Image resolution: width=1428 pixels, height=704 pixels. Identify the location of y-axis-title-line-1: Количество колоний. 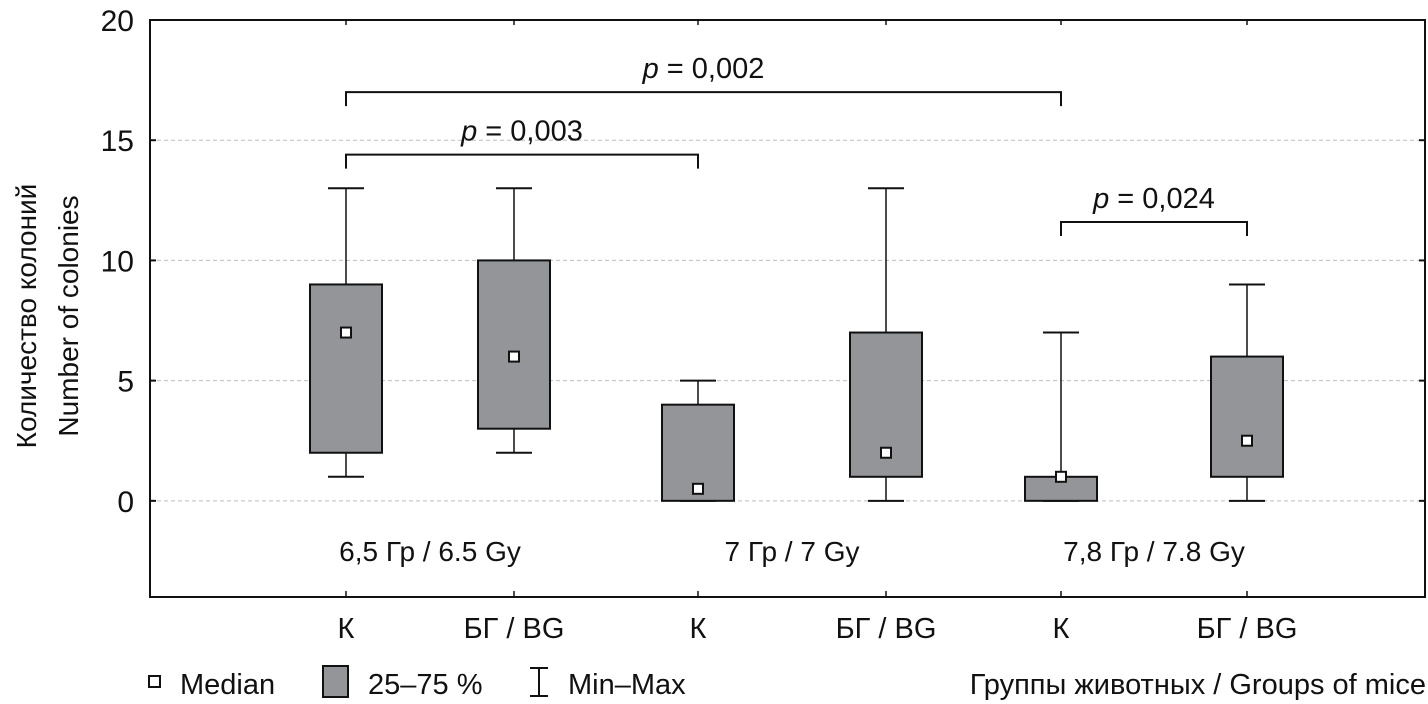
(26, 316).